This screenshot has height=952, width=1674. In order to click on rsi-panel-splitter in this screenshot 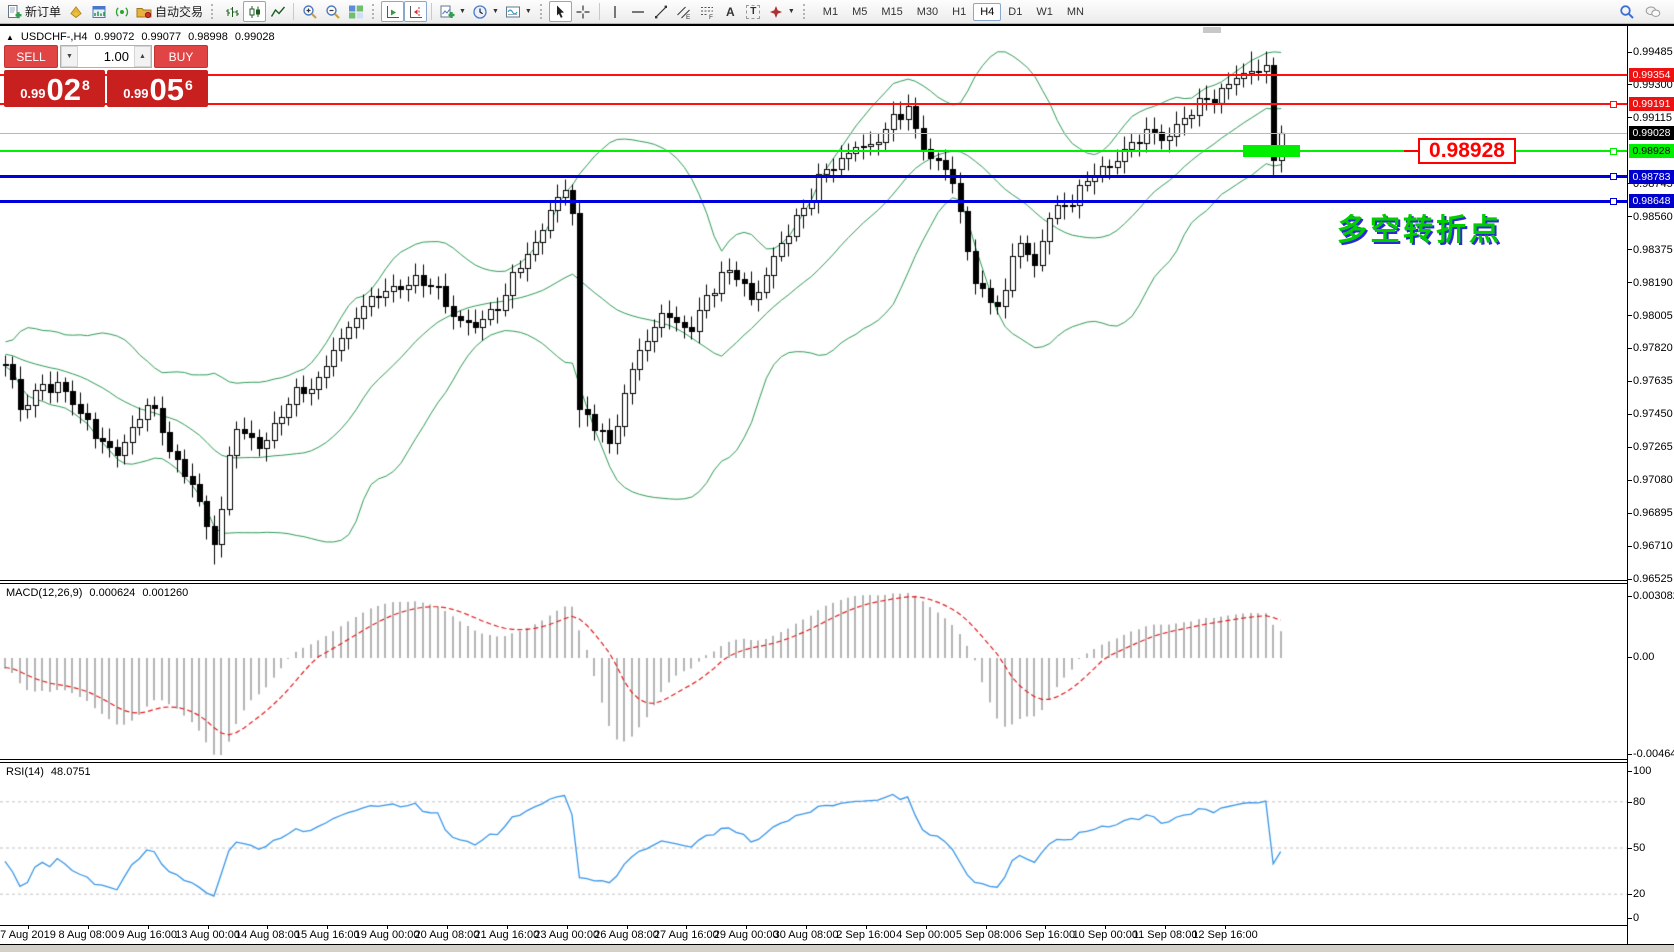, I will do `click(813, 761)`.